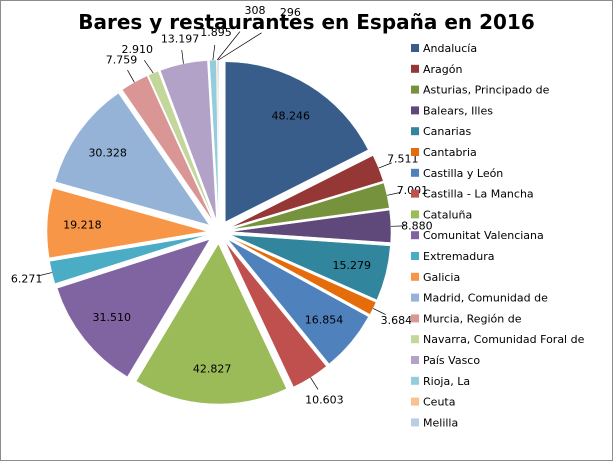 The image size is (613, 461). Describe the element at coordinates (27, 279) in the screenshot. I see `data-label-extremadura: 6.271` at that location.